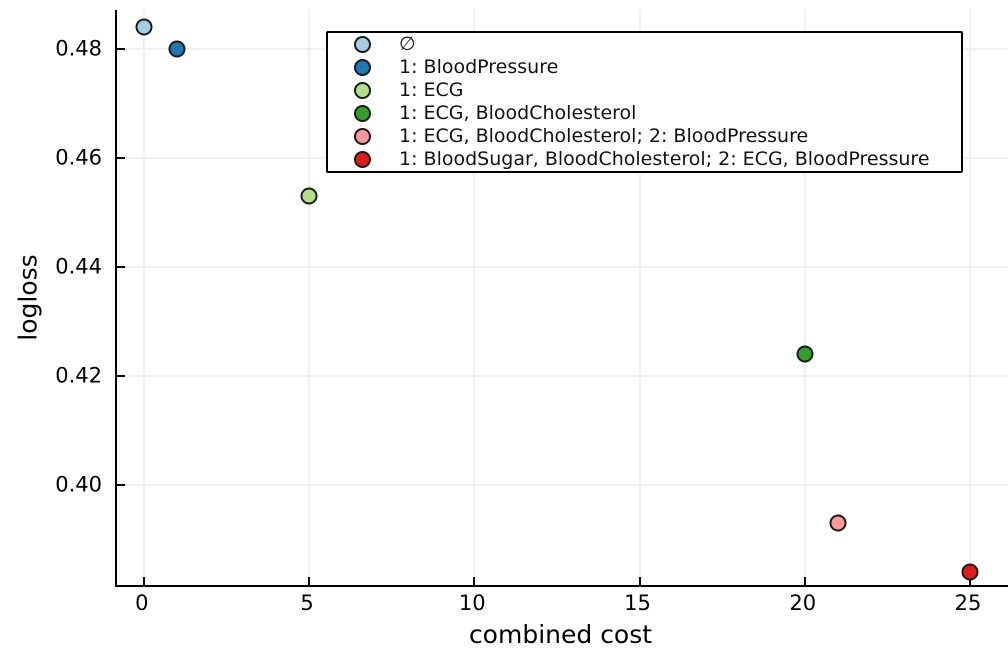 The image size is (1008, 660). I want to click on x-axis-tick-label: 15, so click(637, 603).